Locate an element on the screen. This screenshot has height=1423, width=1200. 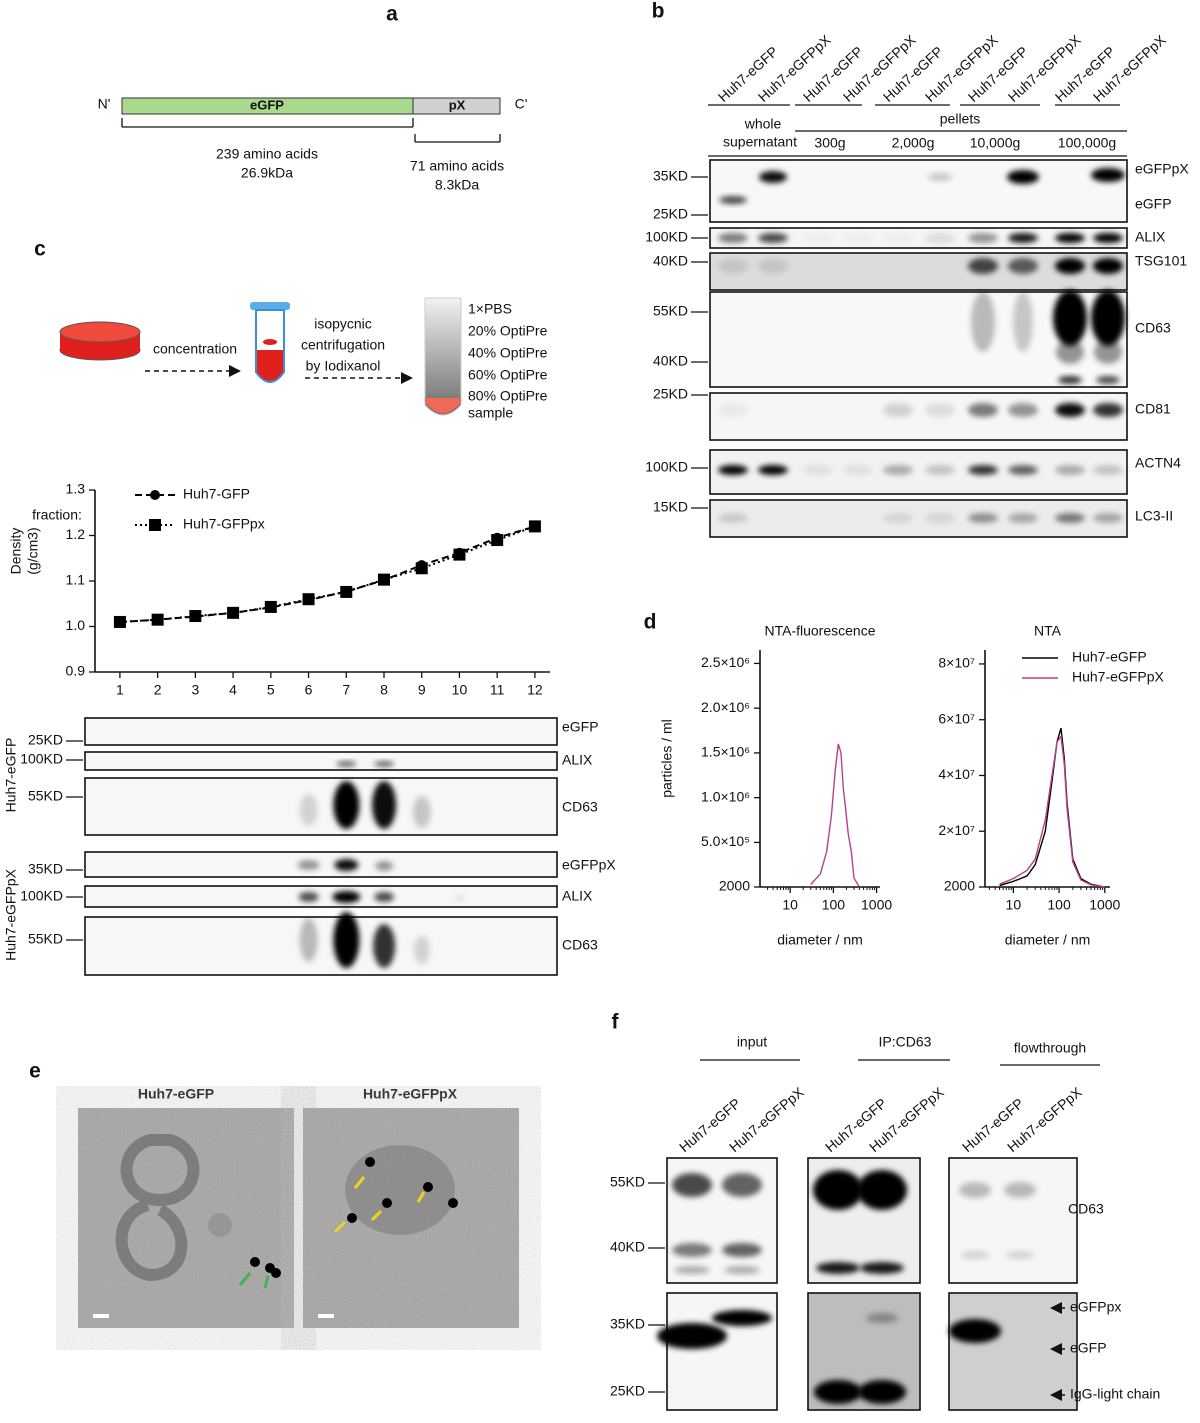
y-axis-label: (g/cm3) is located at coordinates (33, 550).